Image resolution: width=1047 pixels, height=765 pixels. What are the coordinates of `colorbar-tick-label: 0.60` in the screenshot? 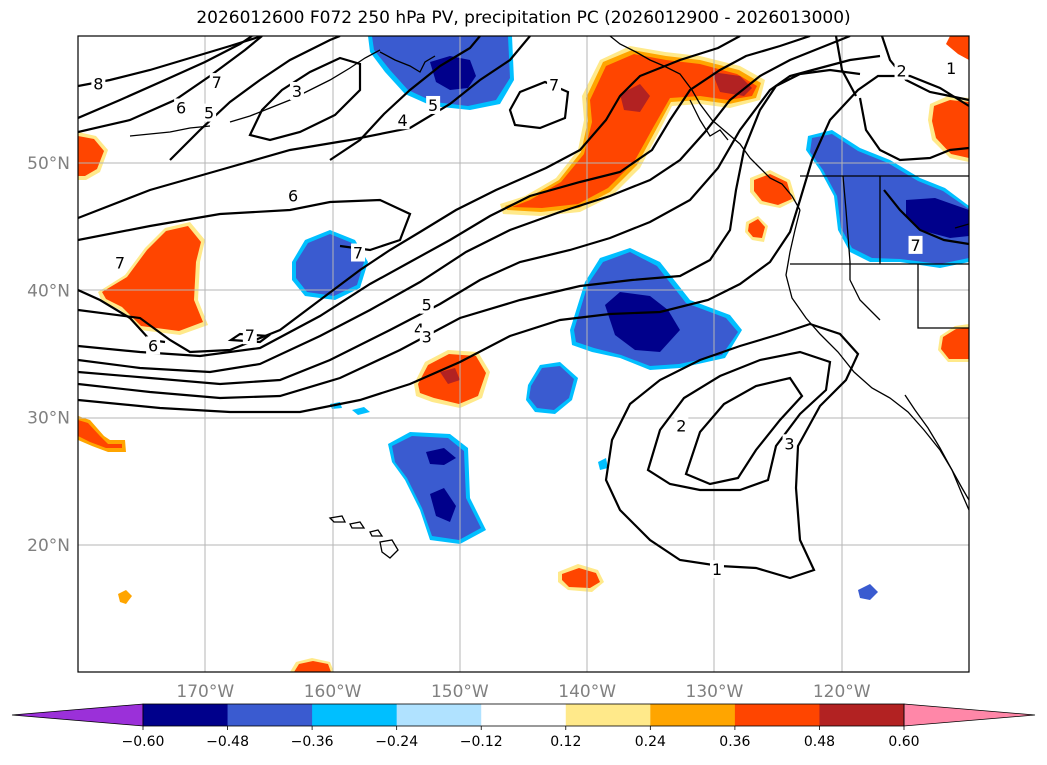 It's located at (903, 742).